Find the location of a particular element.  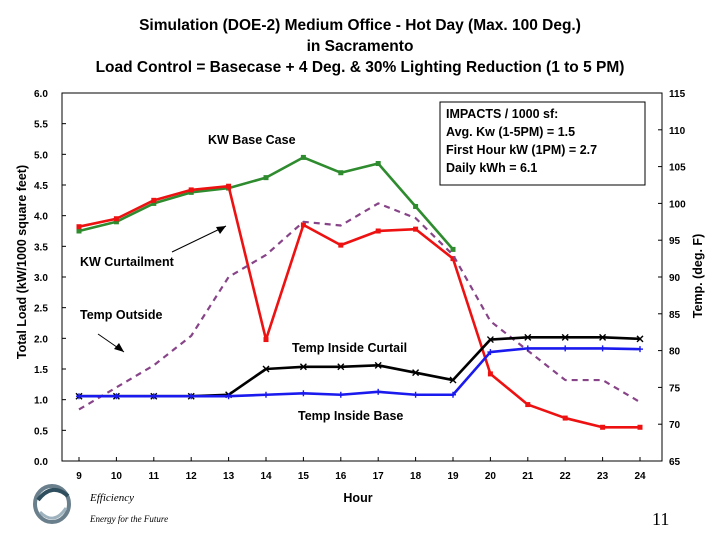

x-tick-label: 9 is located at coordinates (79, 476).